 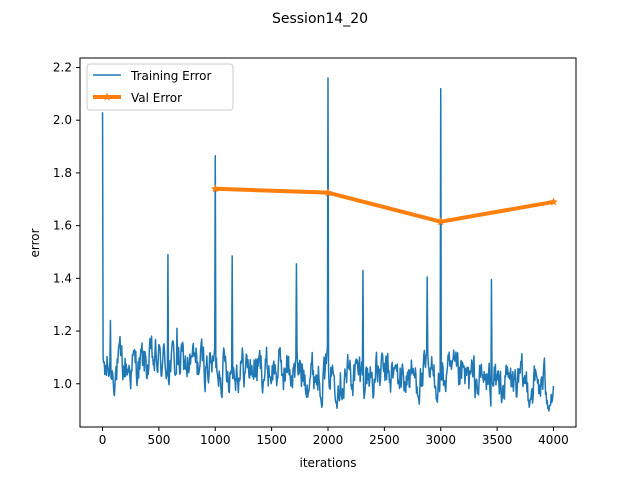 What do you see at coordinates (107, 96) in the screenshot?
I see `legend-swatch-val-error-marker` at bounding box center [107, 96].